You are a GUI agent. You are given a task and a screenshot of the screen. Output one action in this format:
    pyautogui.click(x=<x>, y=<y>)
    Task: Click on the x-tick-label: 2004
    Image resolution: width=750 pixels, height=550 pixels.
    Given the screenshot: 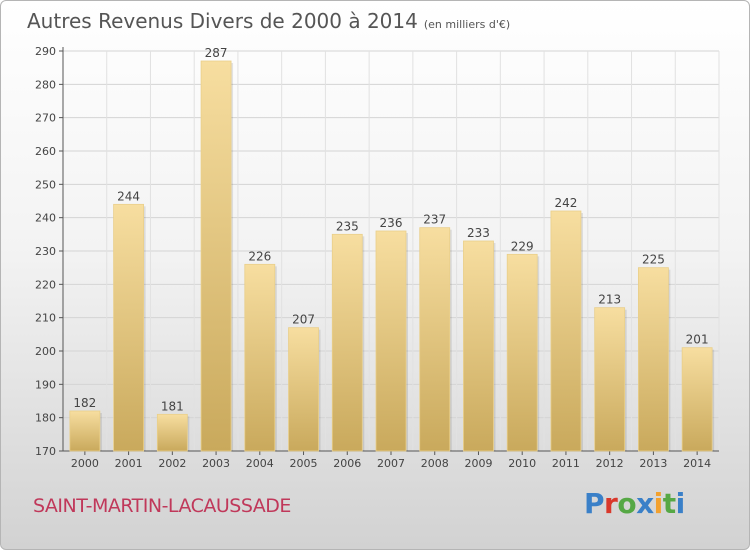 What is the action you would take?
    pyautogui.click(x=260, y=463)
    